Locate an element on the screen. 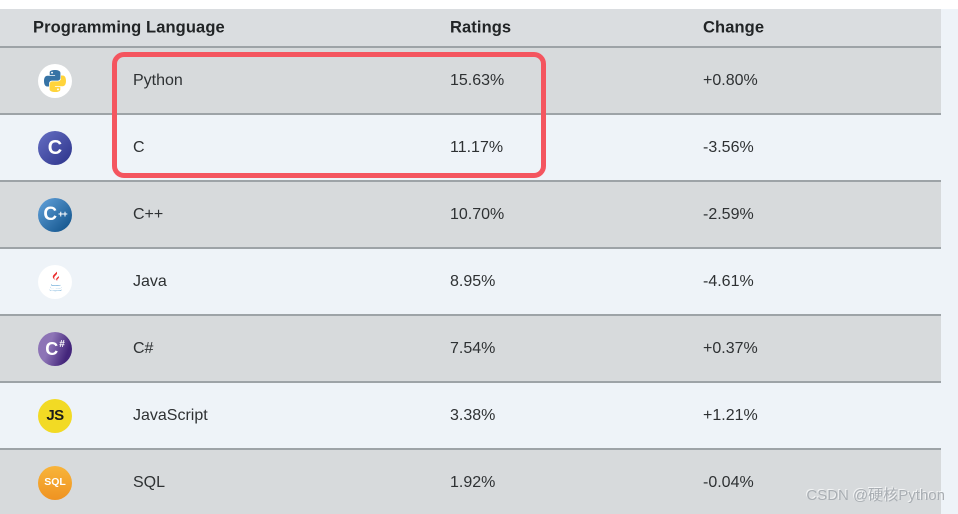  language-name-cell: JavaScript is located at coordinates (170, 415).